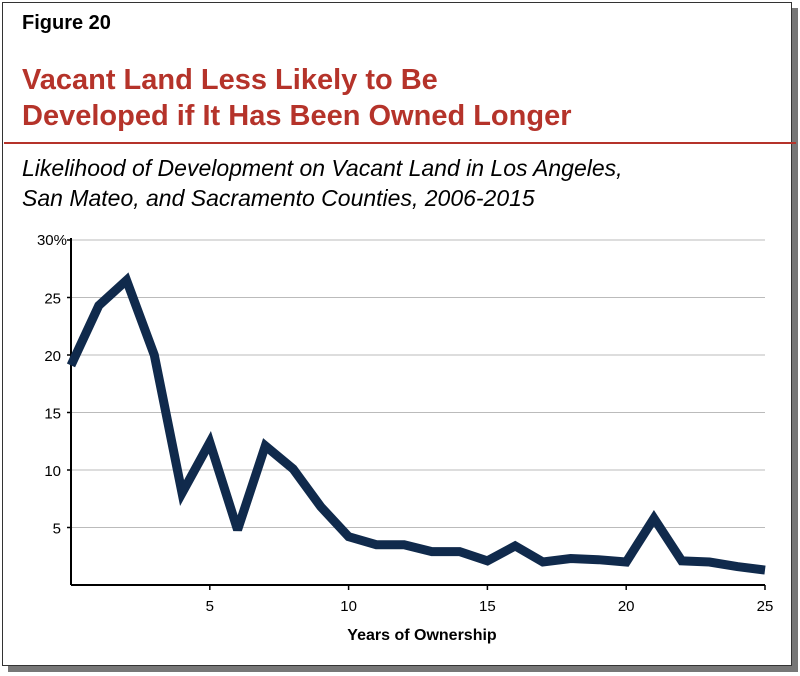 This screenshot has height=676, width=800. Describe the element at coordinates (57, 529) in the screenshot. I see `y-tick-label: 5` at that location.